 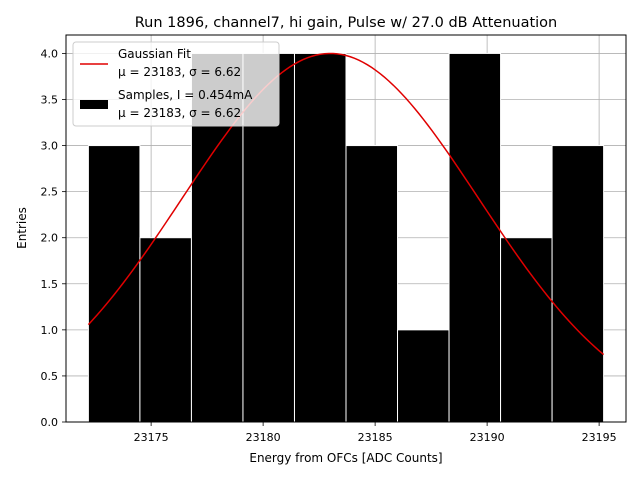 What do you see at coordinates (375, 437) in the screenshot?
I see `x-tick-label: 23185` at bounding box center [375, 437].